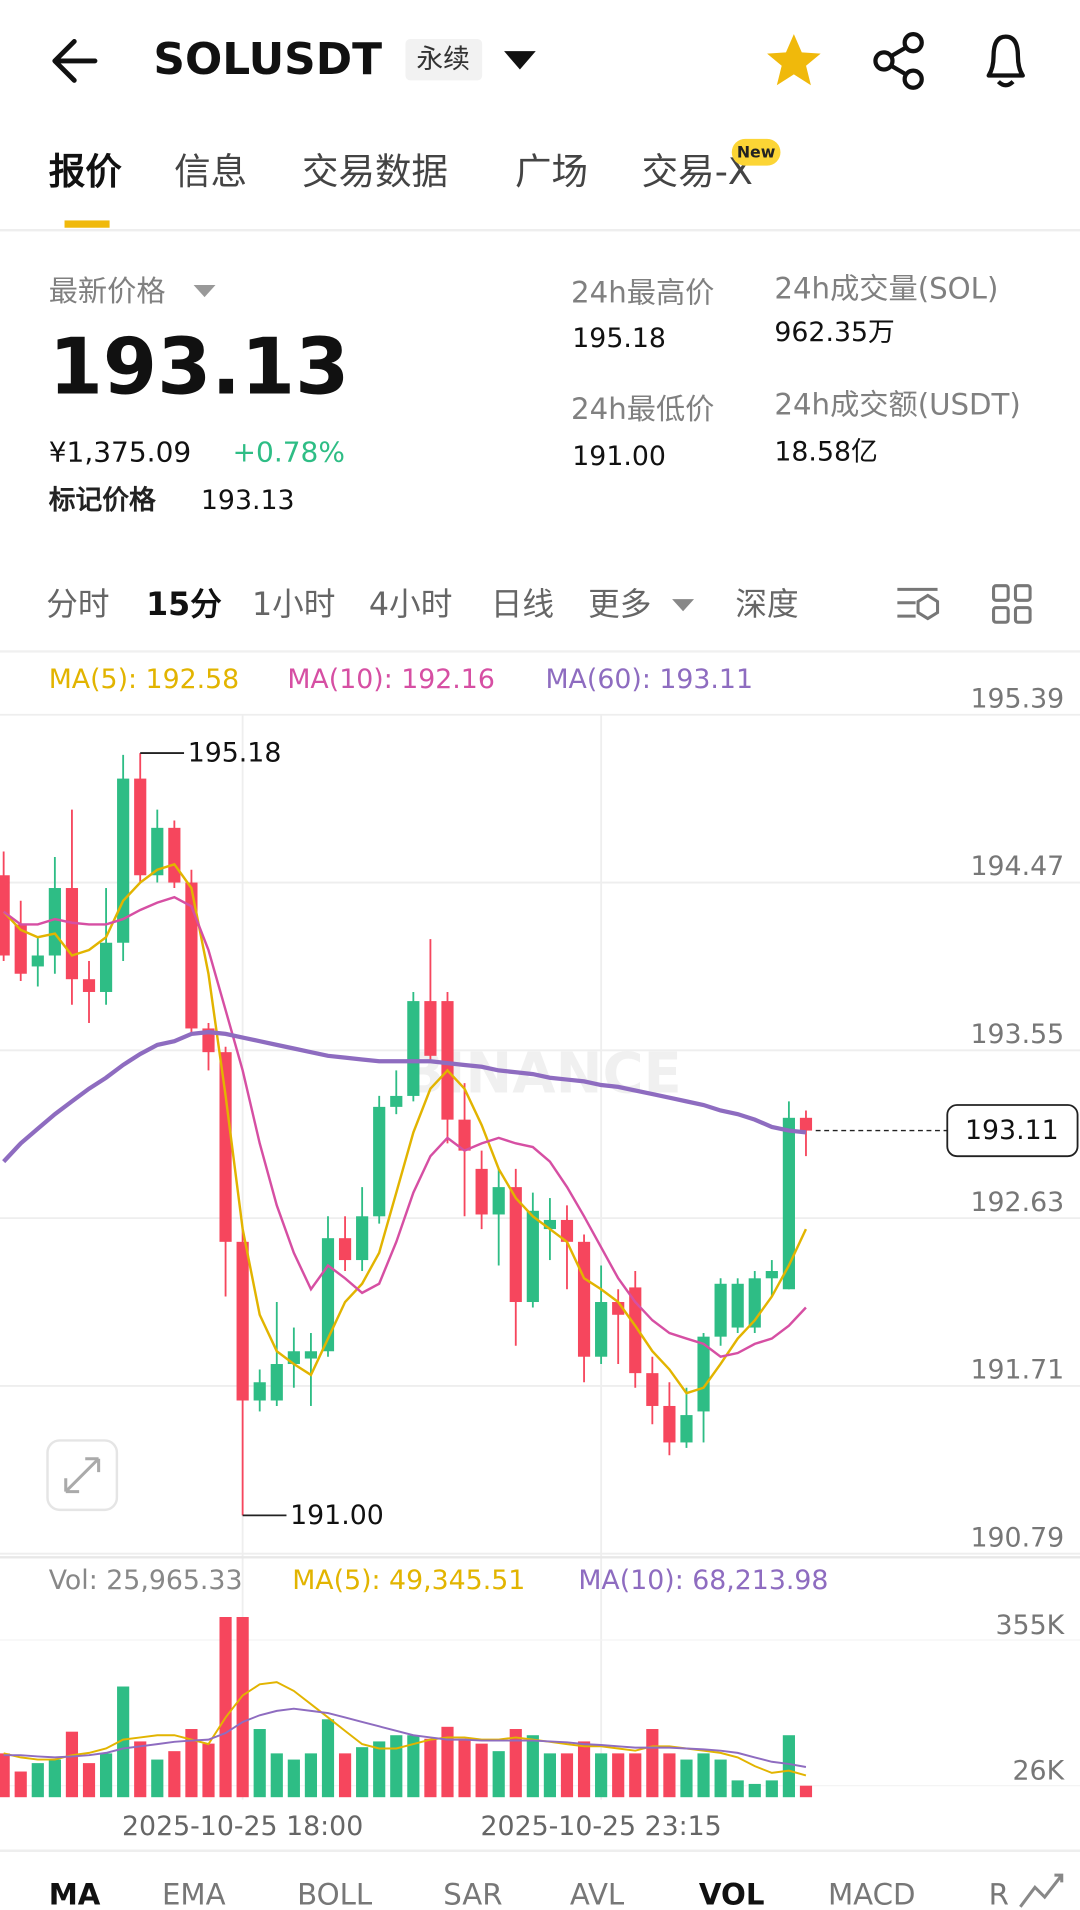  What do you see at coordinates (897, 404) in the screenshot?
I see `stat-label: 24h成交额(USDT)` at bounding box center [897, 404].